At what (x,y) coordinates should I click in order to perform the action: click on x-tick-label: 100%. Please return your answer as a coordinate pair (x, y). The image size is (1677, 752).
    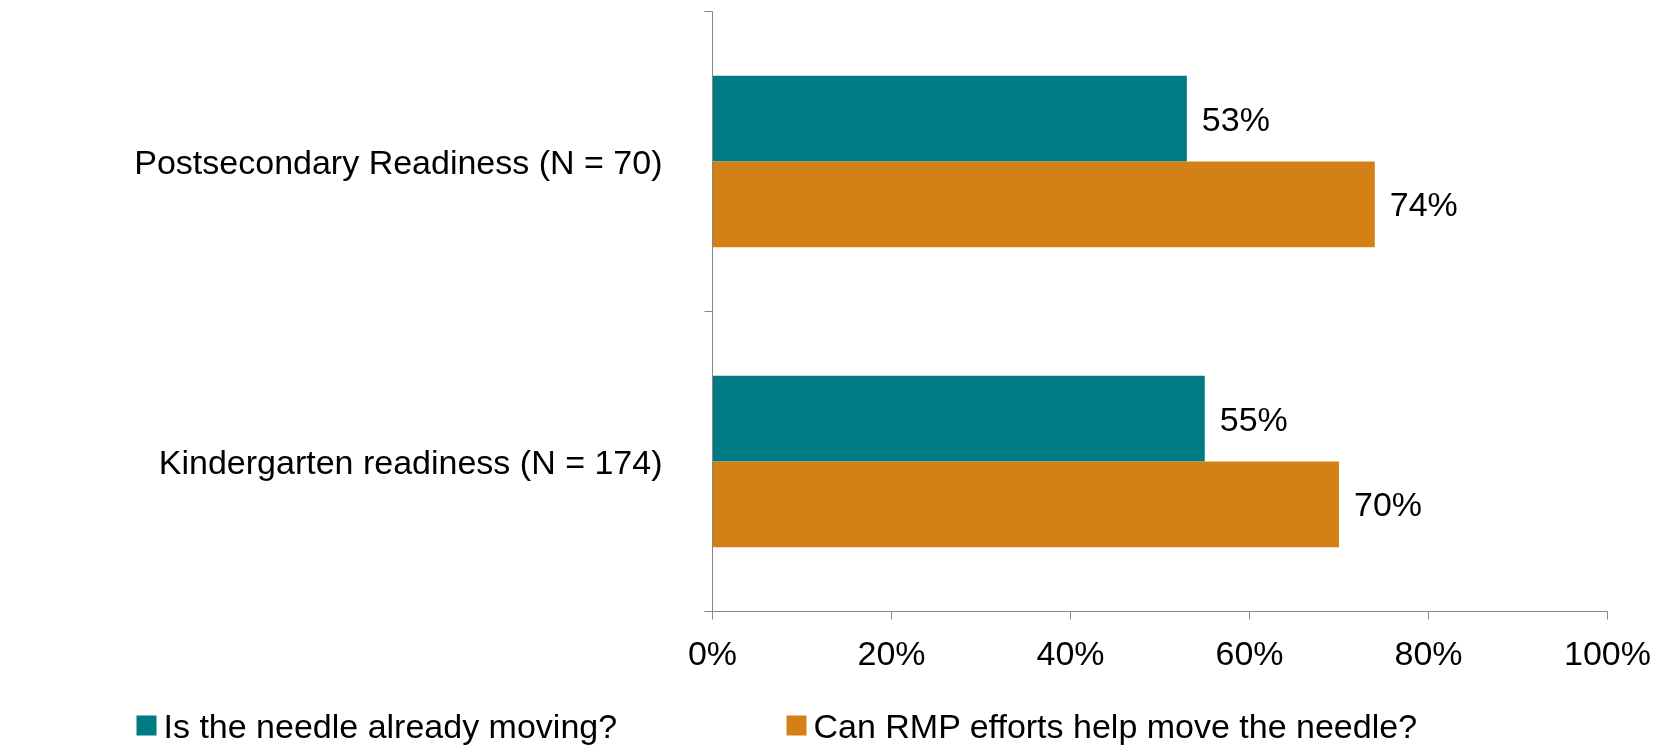
    Looking at the image, I should click on (1607, 652).